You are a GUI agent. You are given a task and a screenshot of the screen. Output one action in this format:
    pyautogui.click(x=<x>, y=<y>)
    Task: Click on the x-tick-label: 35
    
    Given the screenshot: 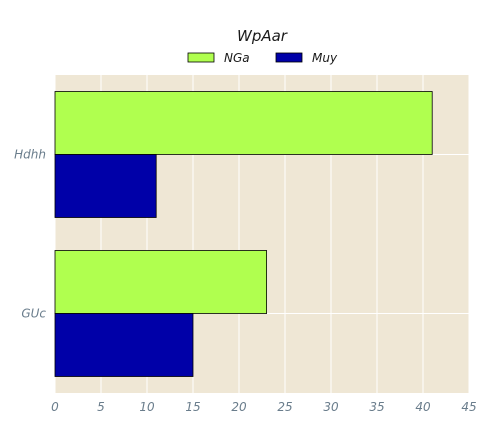 What is the action you would take?
    pyautogui.click(x=376, y=407)
    